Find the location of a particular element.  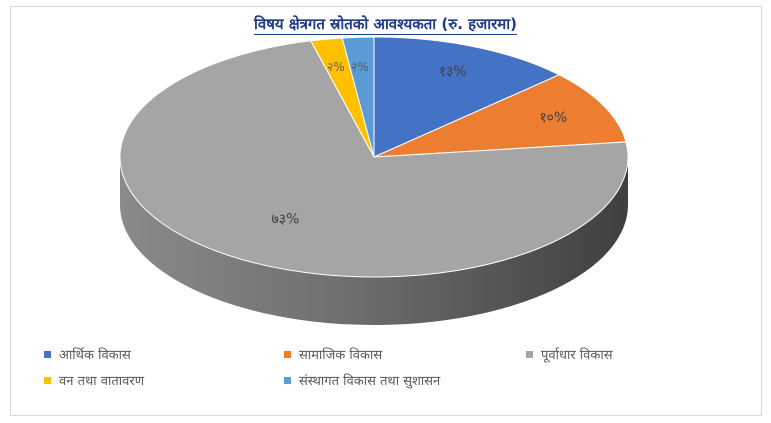

data-label-institutional-development-governance: २% is located at coordinates (360, 67).